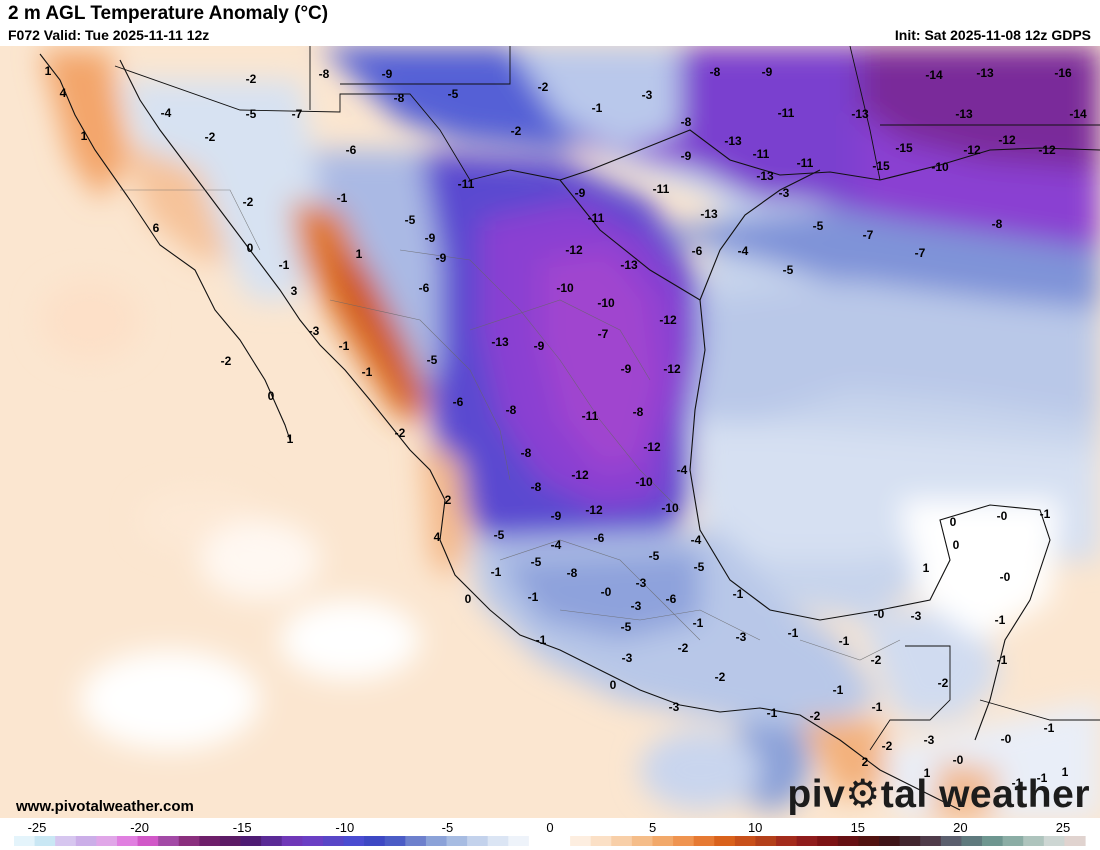 This screenshot has width=1100, height=850. Describe the element at coordinates (550, 841) in the screenshot. I see `color-scale-swatches` at that location.